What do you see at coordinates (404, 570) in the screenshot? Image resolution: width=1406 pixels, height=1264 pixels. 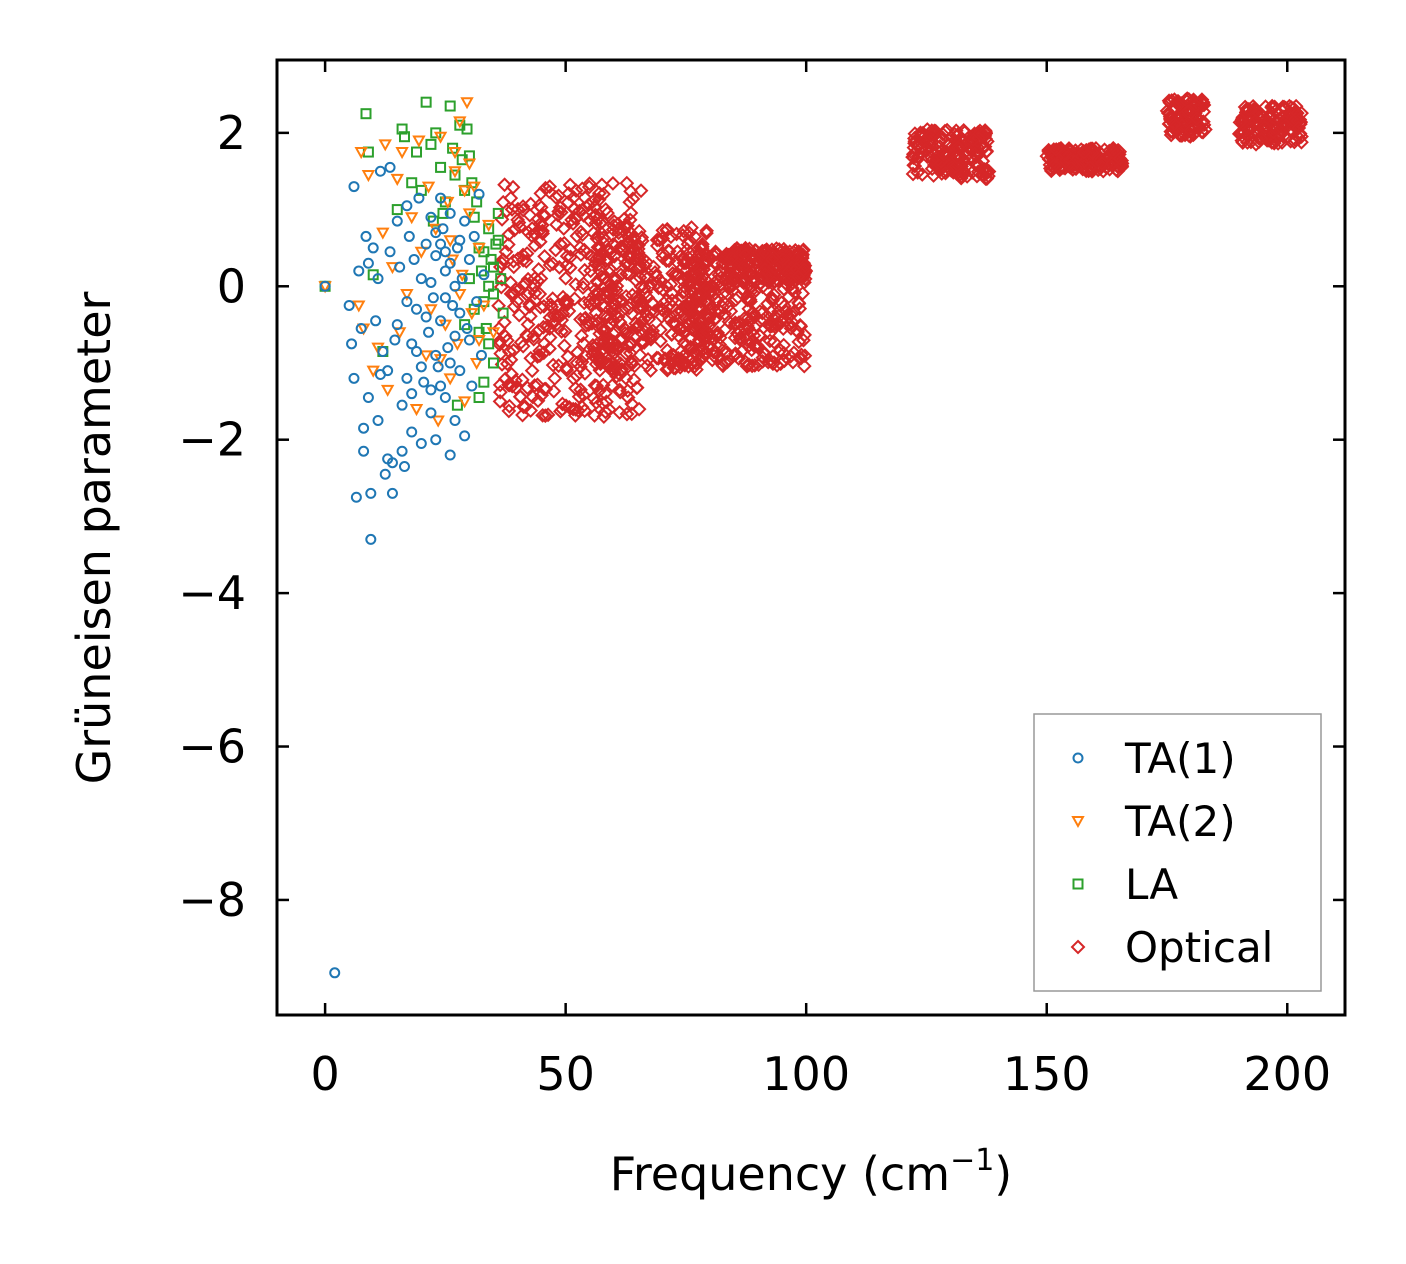 I see `series-ta1` at bounding box center [404, 570].